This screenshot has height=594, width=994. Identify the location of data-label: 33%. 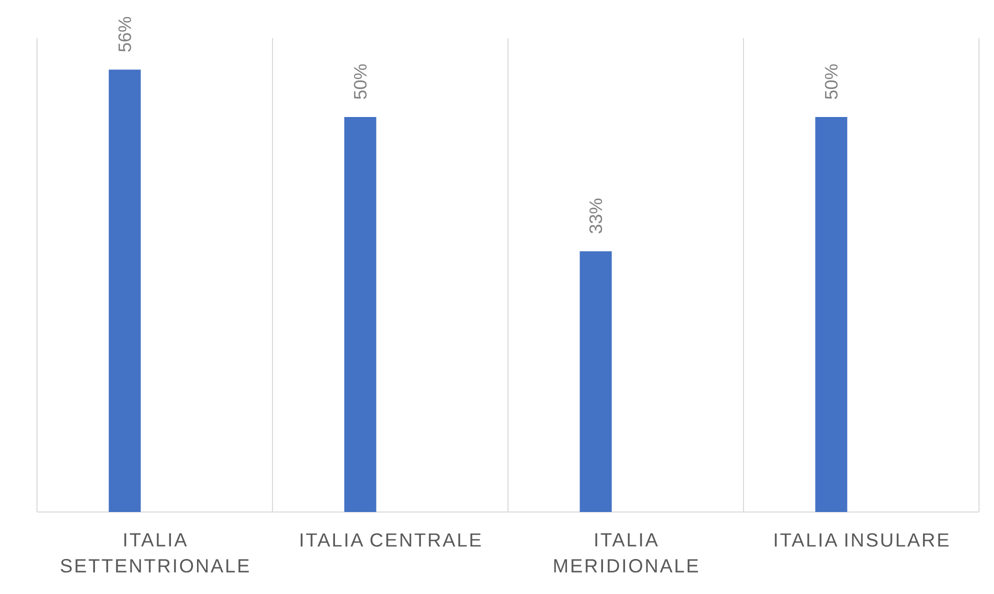
(595, 216).